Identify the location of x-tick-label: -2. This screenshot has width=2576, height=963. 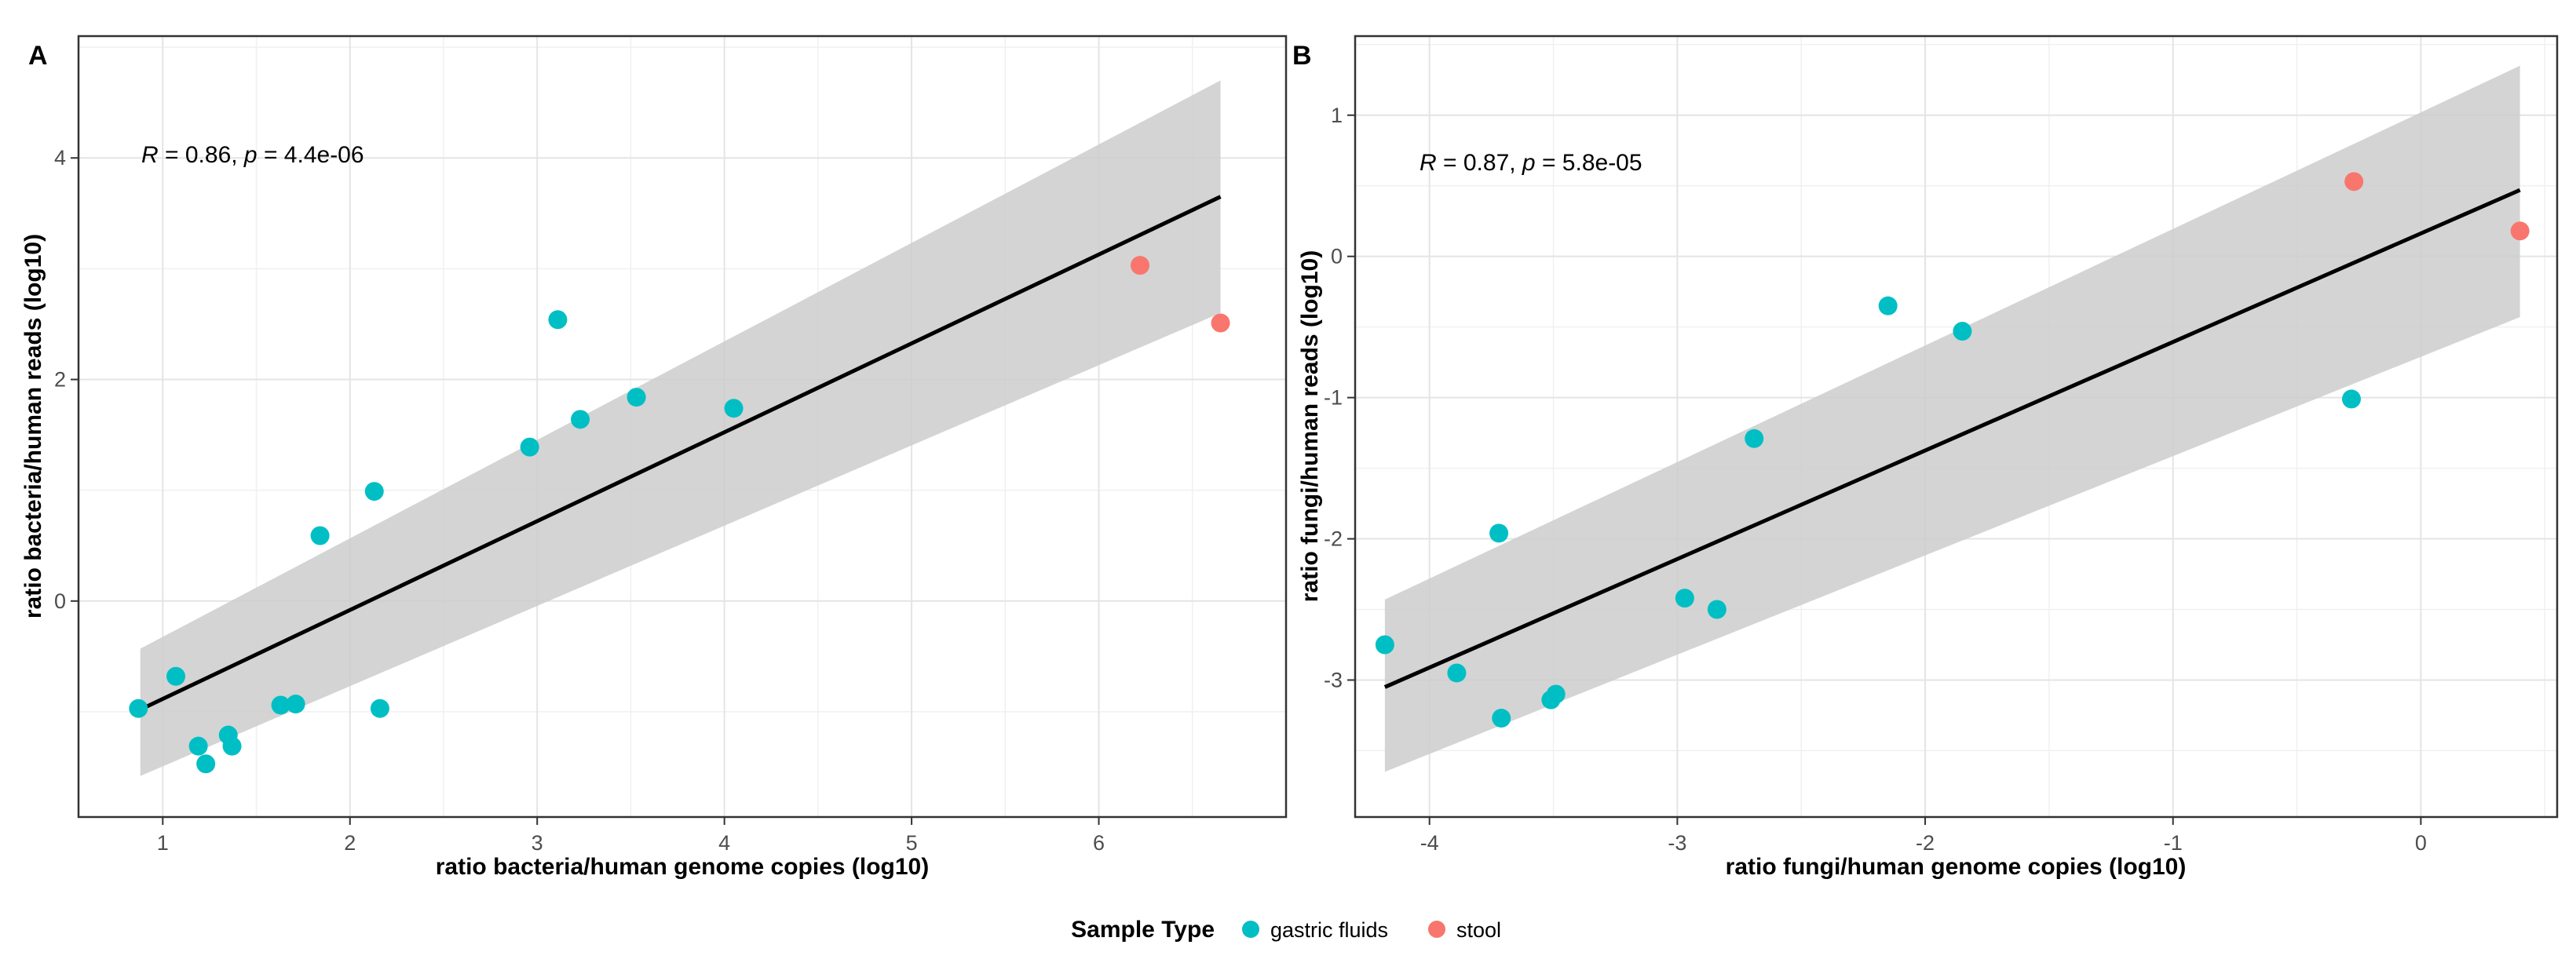
(1925, 843).